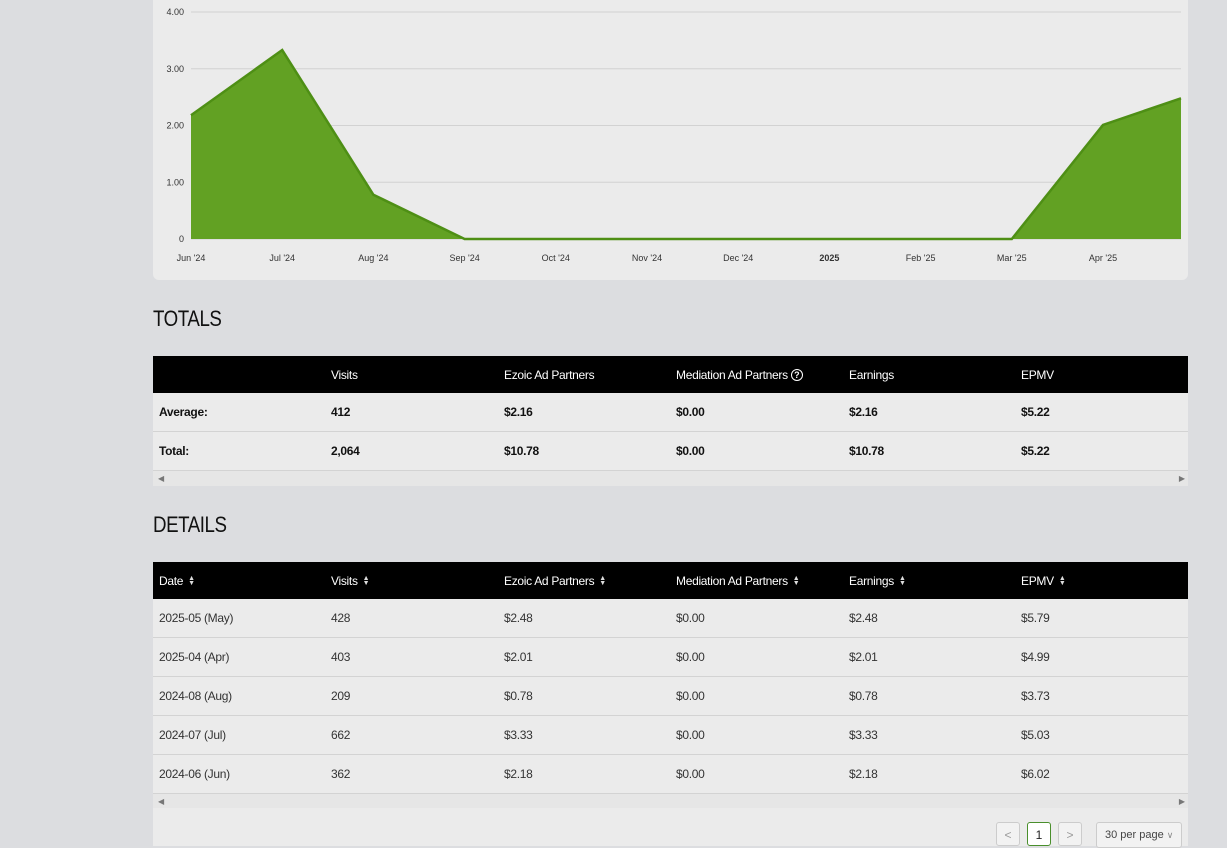  Describe the element at coordinates (345, 451) in the screenshot. I see `visits-cell: 2,064` at that location.